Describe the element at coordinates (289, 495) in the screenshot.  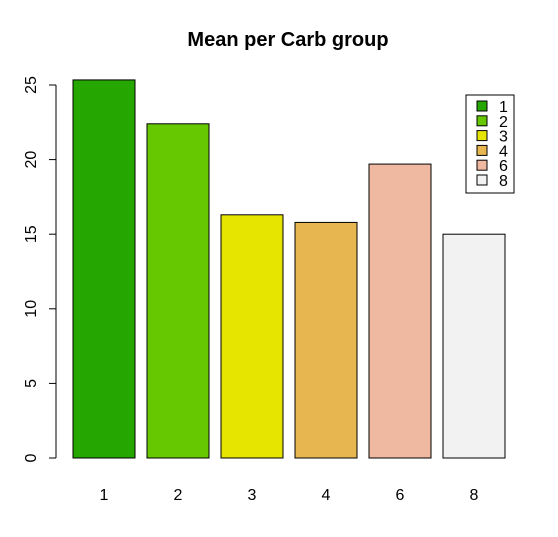
I see `x-axis-labels: 1 2 3 4 6 8` at that location.